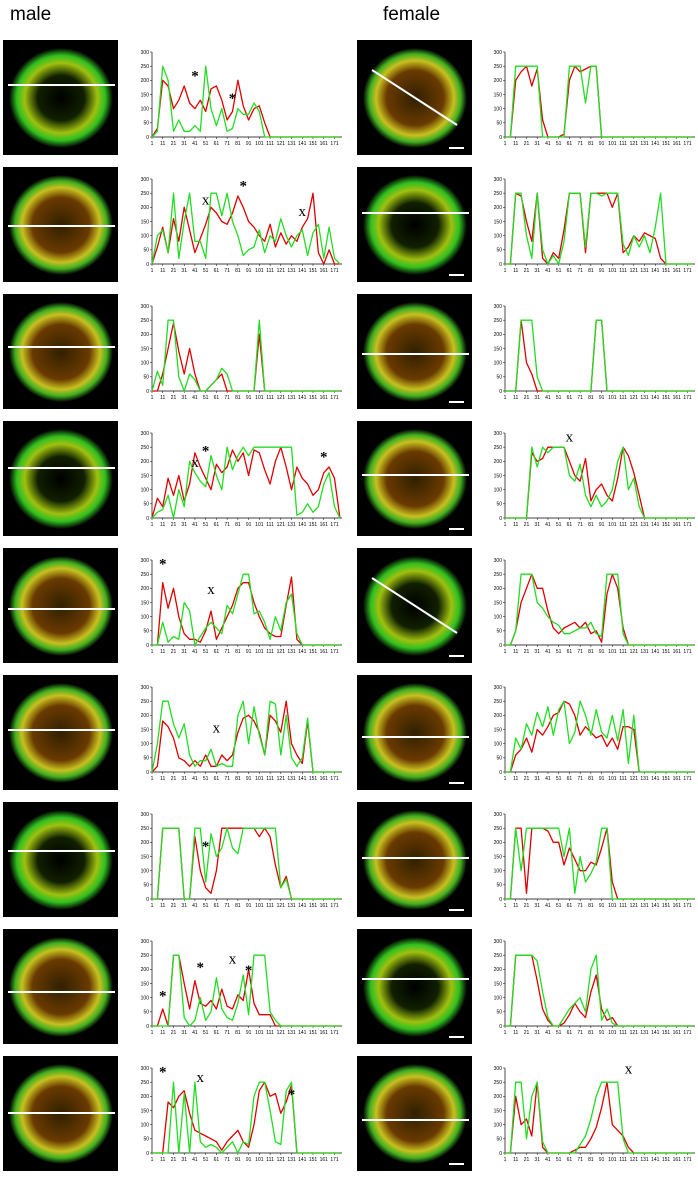 The image size is (698, 1179). Describe the element at coordinates (570, 438) in the screenshot. I see `annotation: x` at that location.